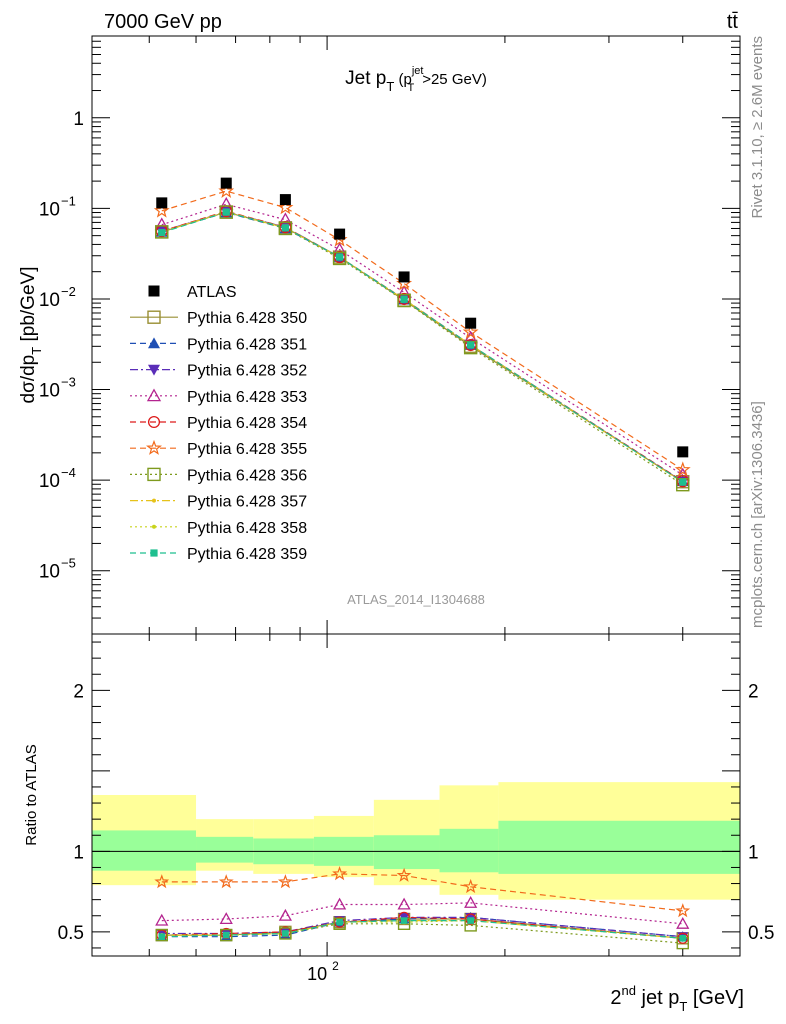  What do you see at coordinates (615, 998) in the screenshot?
I see `xlabel-a: 2` at bounding box center [615, 998].